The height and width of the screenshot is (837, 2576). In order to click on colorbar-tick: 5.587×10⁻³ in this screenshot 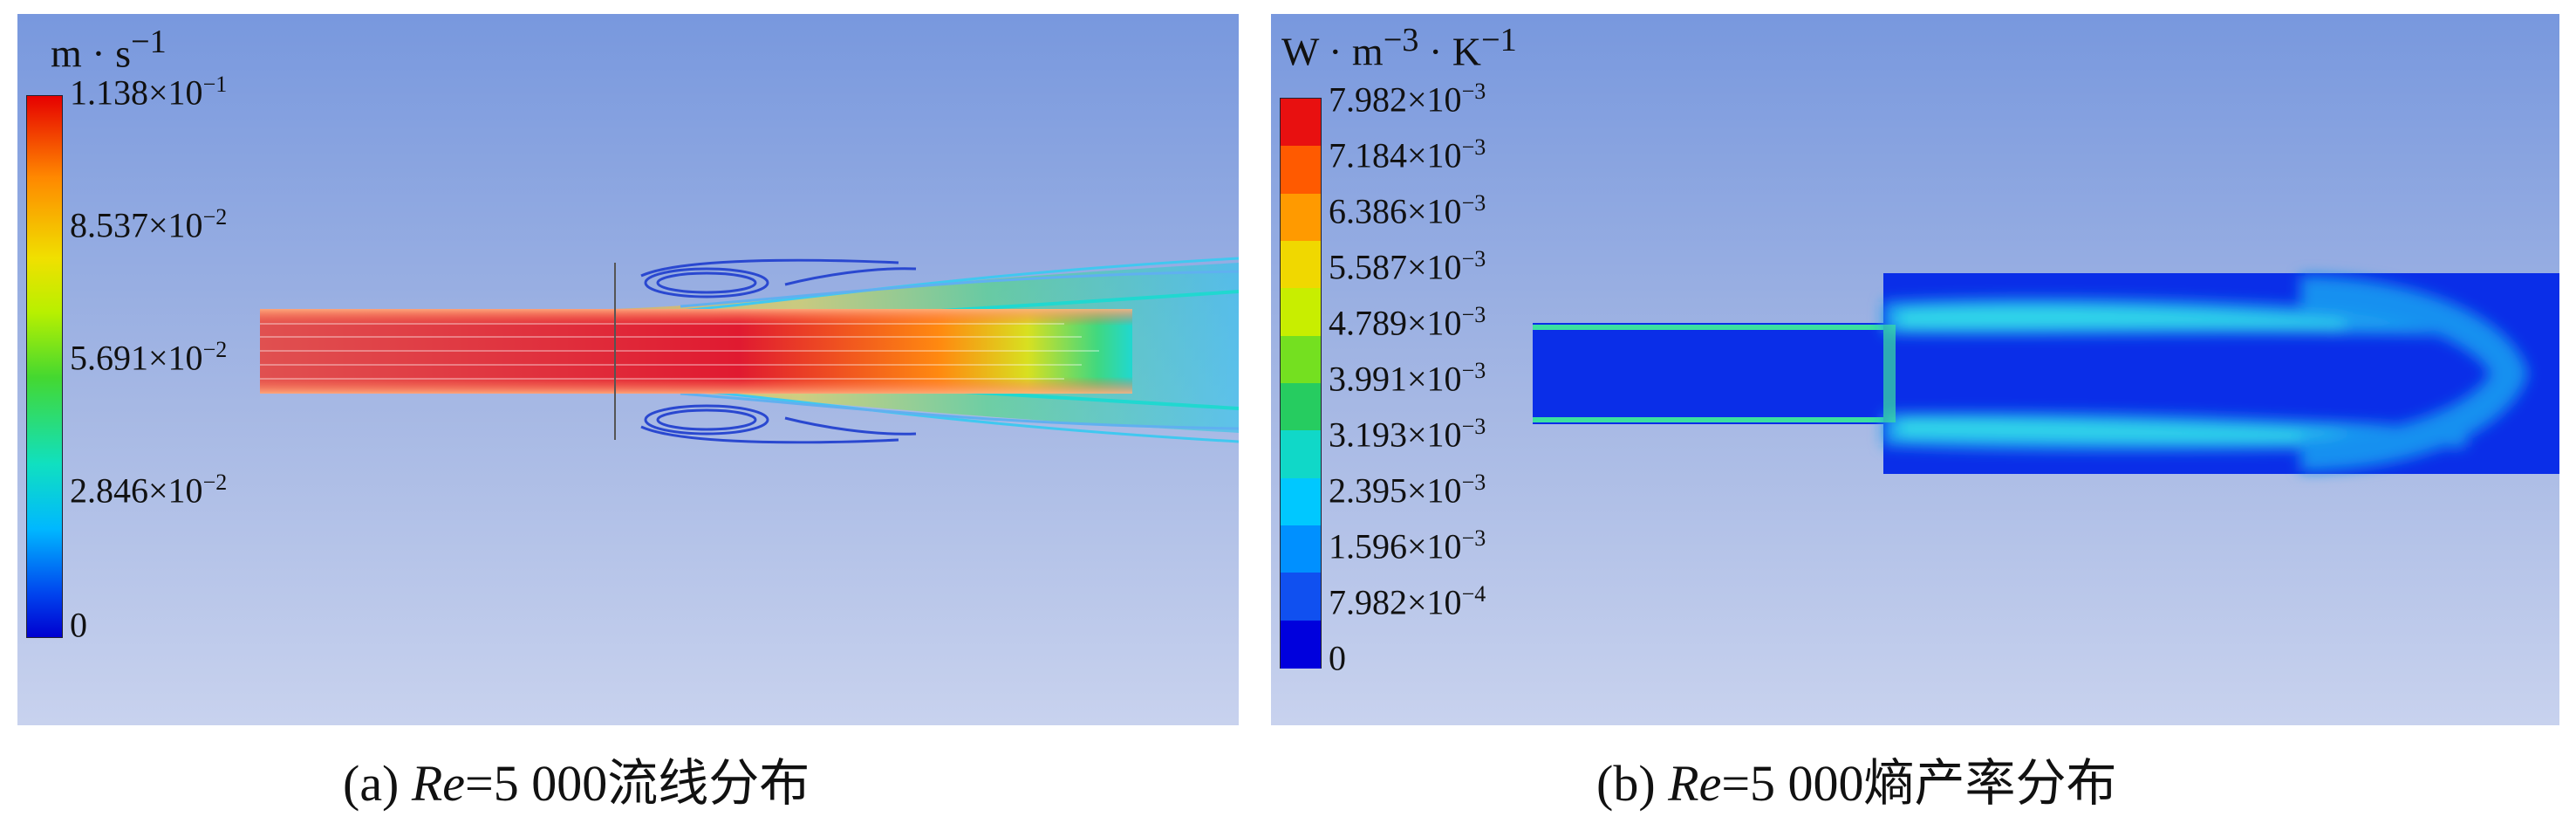, I will do `click(1407, 266)`.